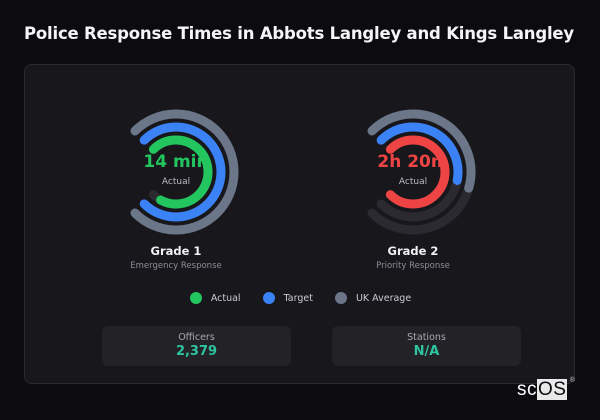 This screenshot has width=600, height=420. Describe the element at coordinates (413, 251) in the screenshot. I see `gauge-label: Grade 2` at that location.